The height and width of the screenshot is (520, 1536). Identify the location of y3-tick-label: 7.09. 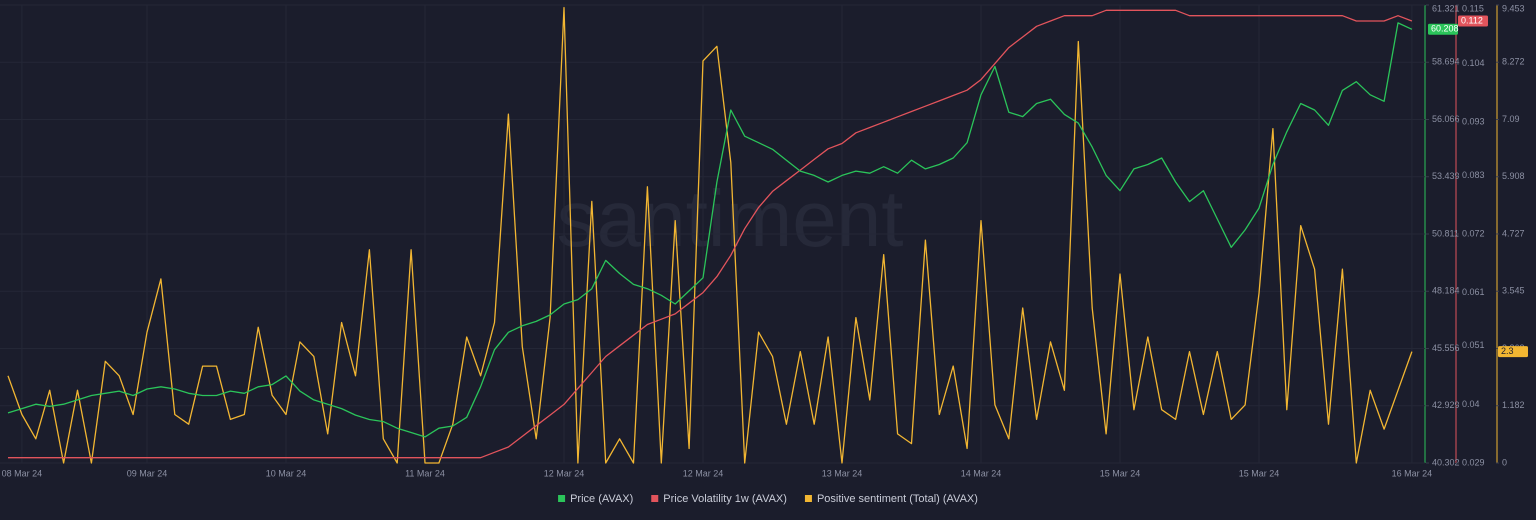
(1511, 119).